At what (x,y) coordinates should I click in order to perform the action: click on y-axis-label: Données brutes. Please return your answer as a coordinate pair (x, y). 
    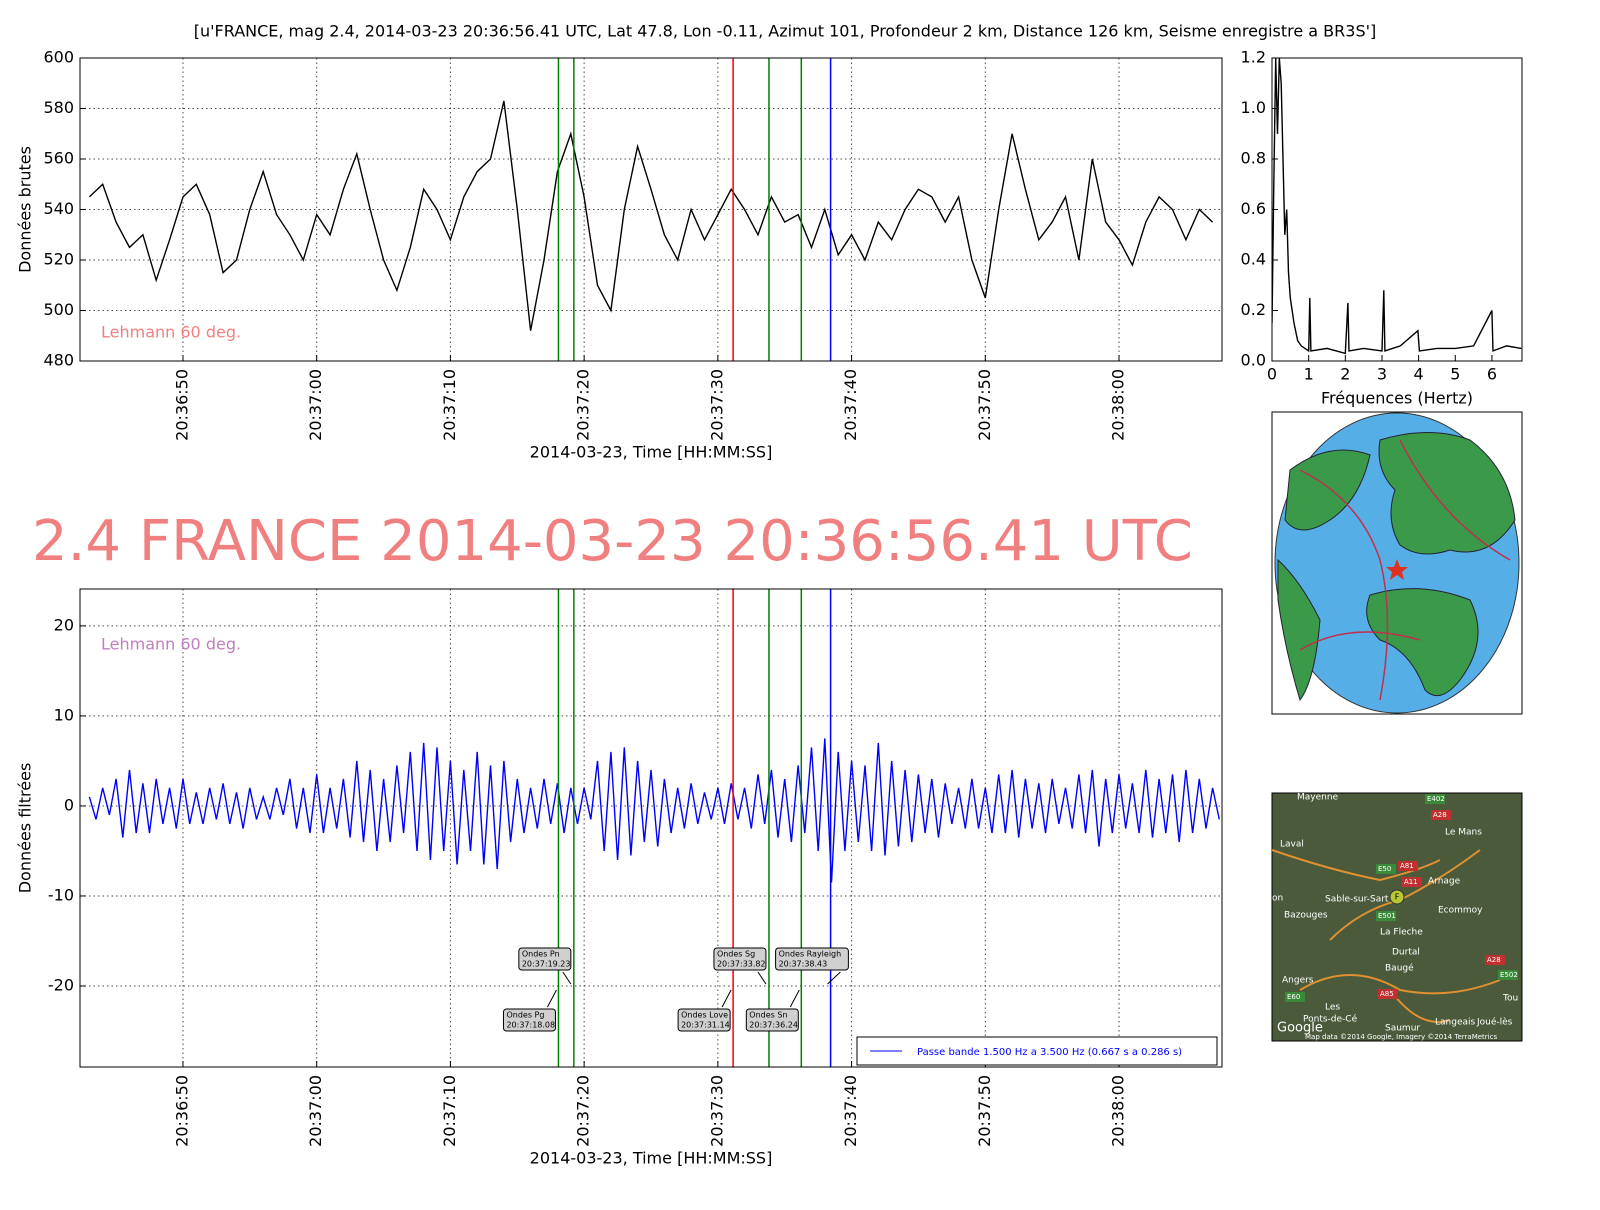
    Looking at the image, I should click on (25, 209).